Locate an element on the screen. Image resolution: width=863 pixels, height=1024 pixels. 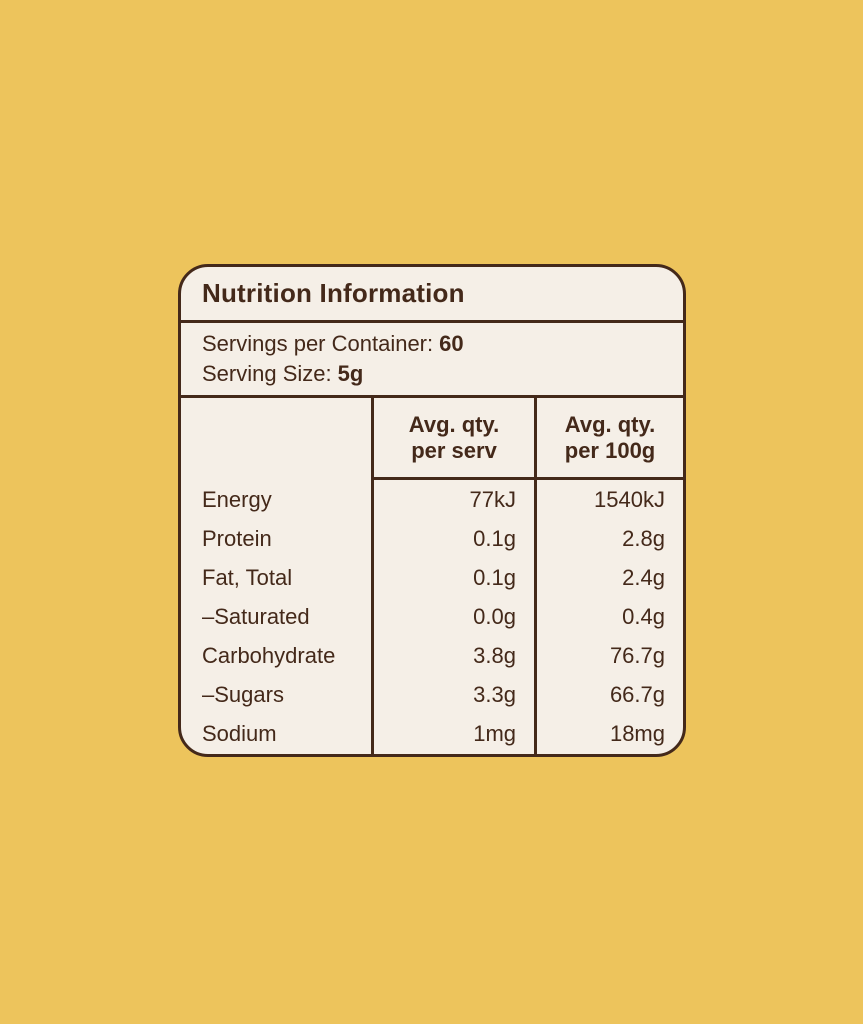
row-fat-total-name: Fat, Total is located at coordinates (247, 577).